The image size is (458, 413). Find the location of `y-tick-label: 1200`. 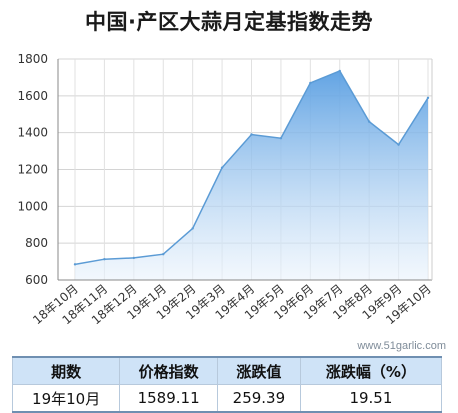

y-tick-label: 1200 is located at coordinates (32, 170).